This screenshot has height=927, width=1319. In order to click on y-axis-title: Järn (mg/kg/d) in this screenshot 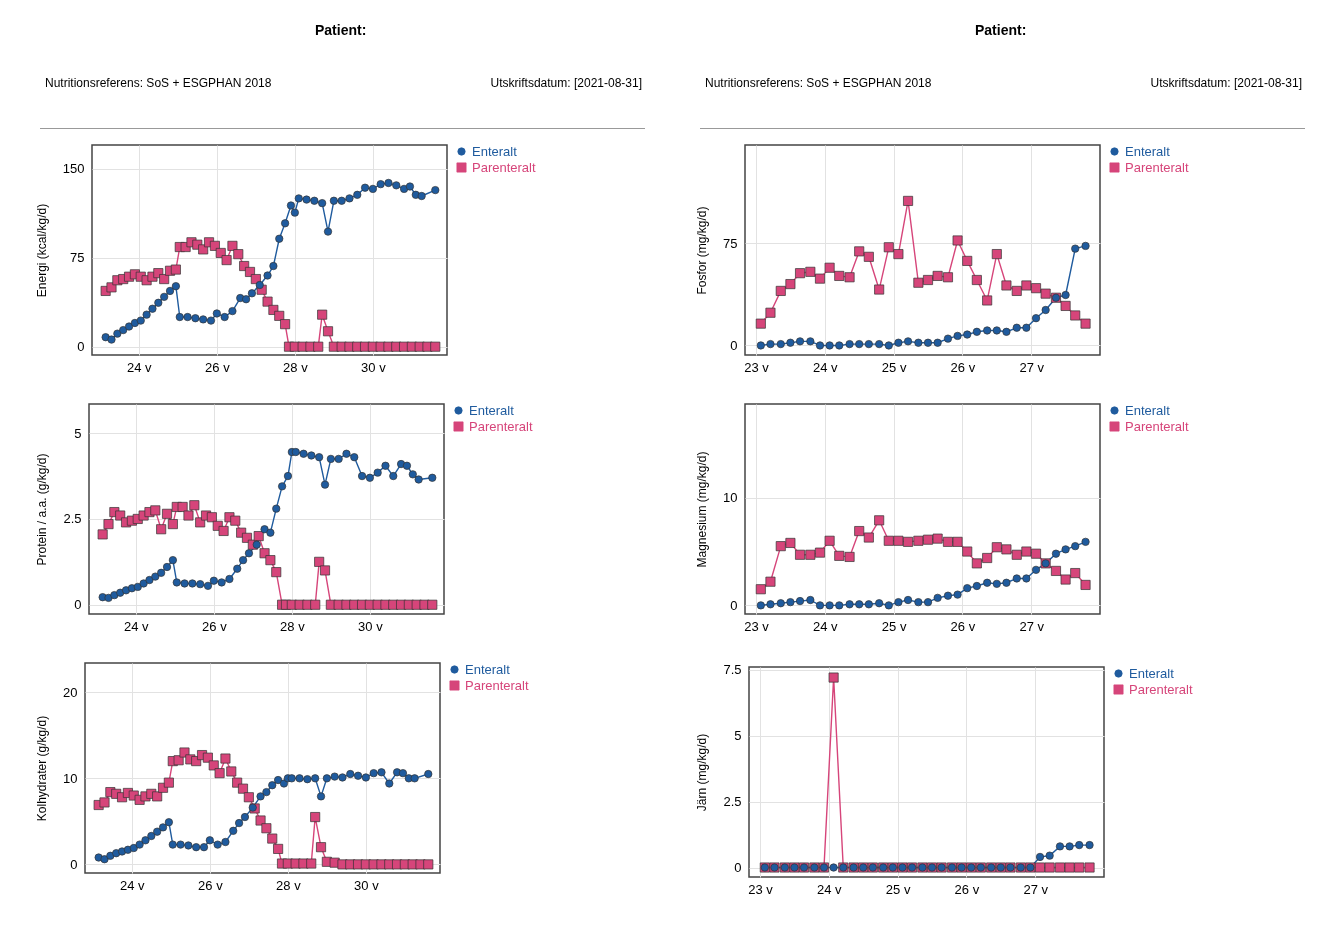, I will do `click(702, 772)`.